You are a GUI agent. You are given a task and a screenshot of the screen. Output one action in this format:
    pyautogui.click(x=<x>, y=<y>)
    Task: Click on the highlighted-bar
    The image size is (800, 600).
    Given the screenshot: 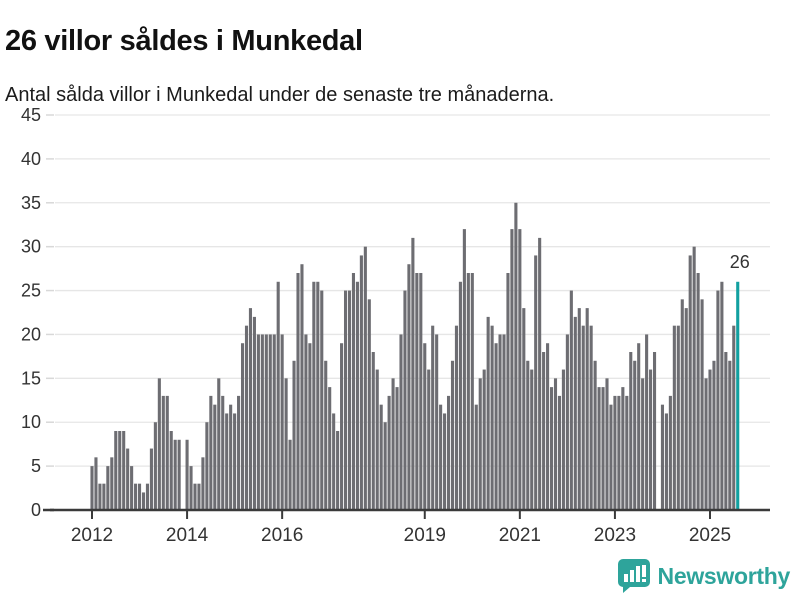 What is the action you would take?
    pyautogui.click(x=738, y=395)
    